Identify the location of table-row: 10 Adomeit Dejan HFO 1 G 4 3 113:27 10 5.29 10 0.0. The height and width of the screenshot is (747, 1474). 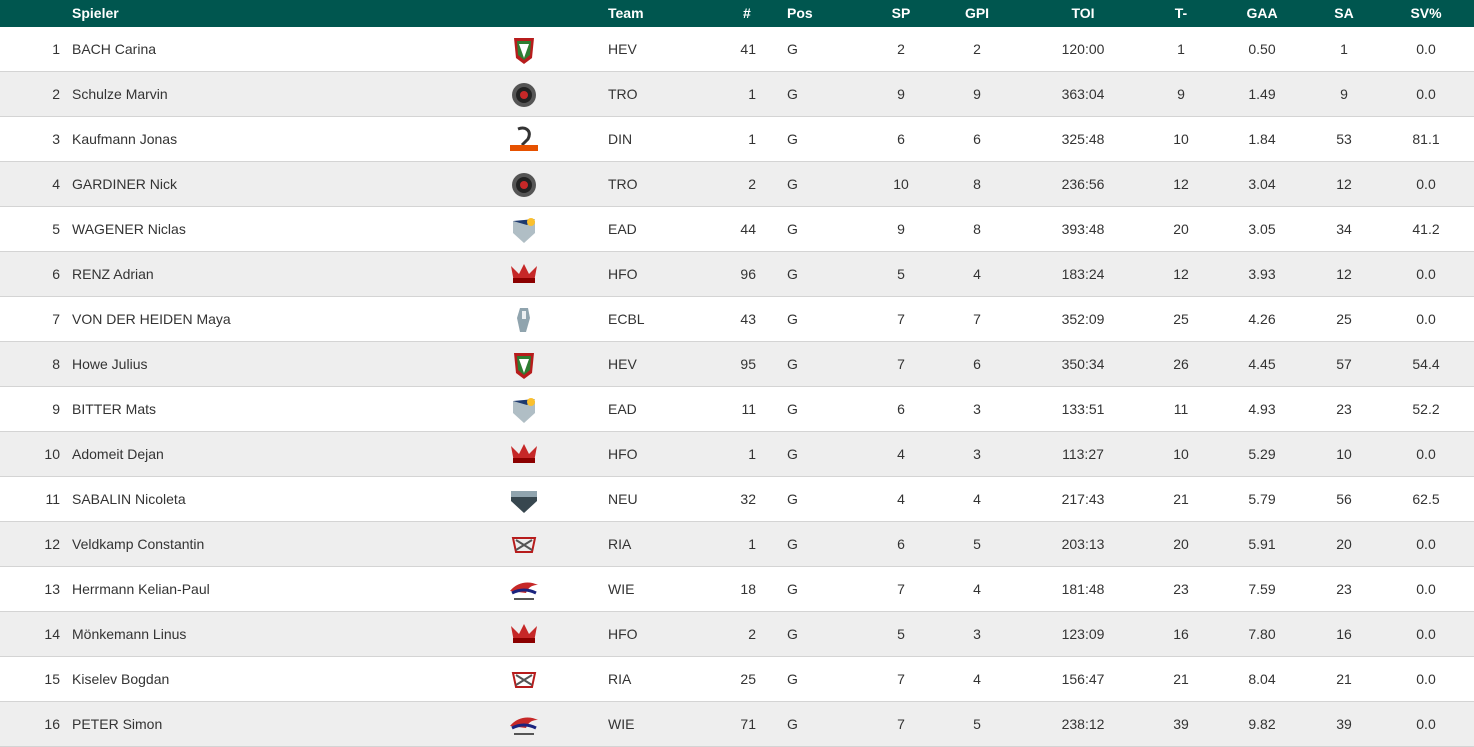
(737, 454).